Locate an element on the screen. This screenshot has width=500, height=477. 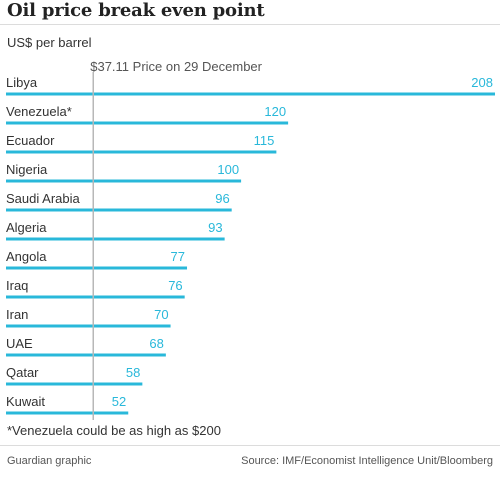
data-label: 70 is located at coordinates (161, 314).